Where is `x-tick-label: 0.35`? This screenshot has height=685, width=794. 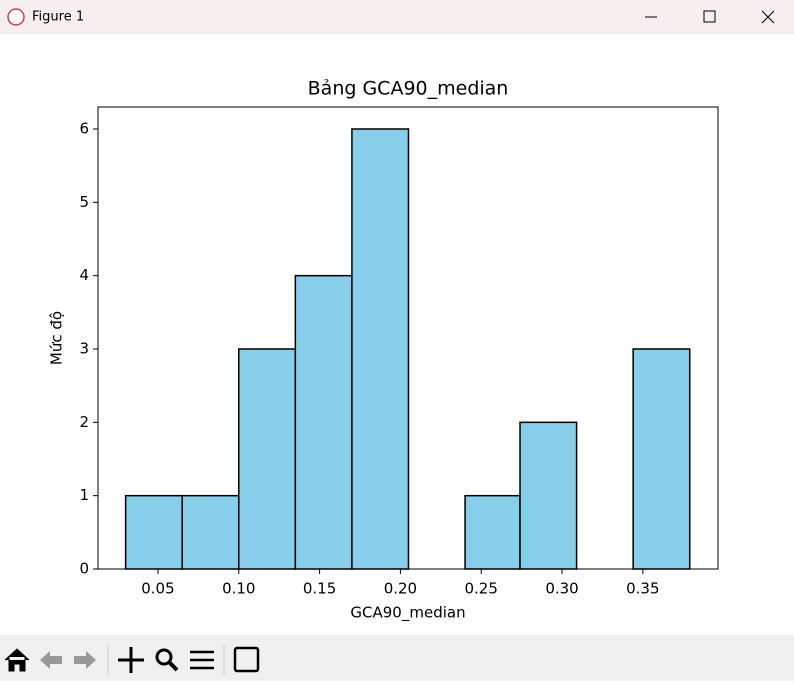
x-tick-label: 0.35 is located at coordinates (642, 589).